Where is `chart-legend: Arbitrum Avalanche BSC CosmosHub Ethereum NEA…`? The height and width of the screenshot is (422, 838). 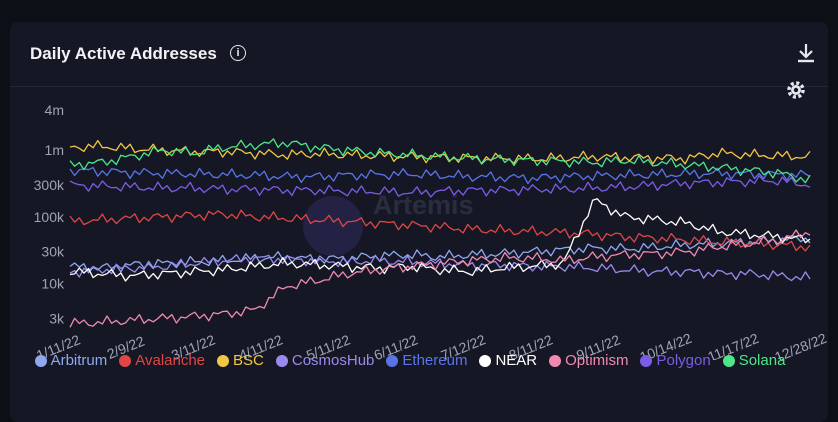
chart-legend: Arbitrum Avalanche BSC CosmosHub Ethereum NEA… is located at coordinates (410, 360).